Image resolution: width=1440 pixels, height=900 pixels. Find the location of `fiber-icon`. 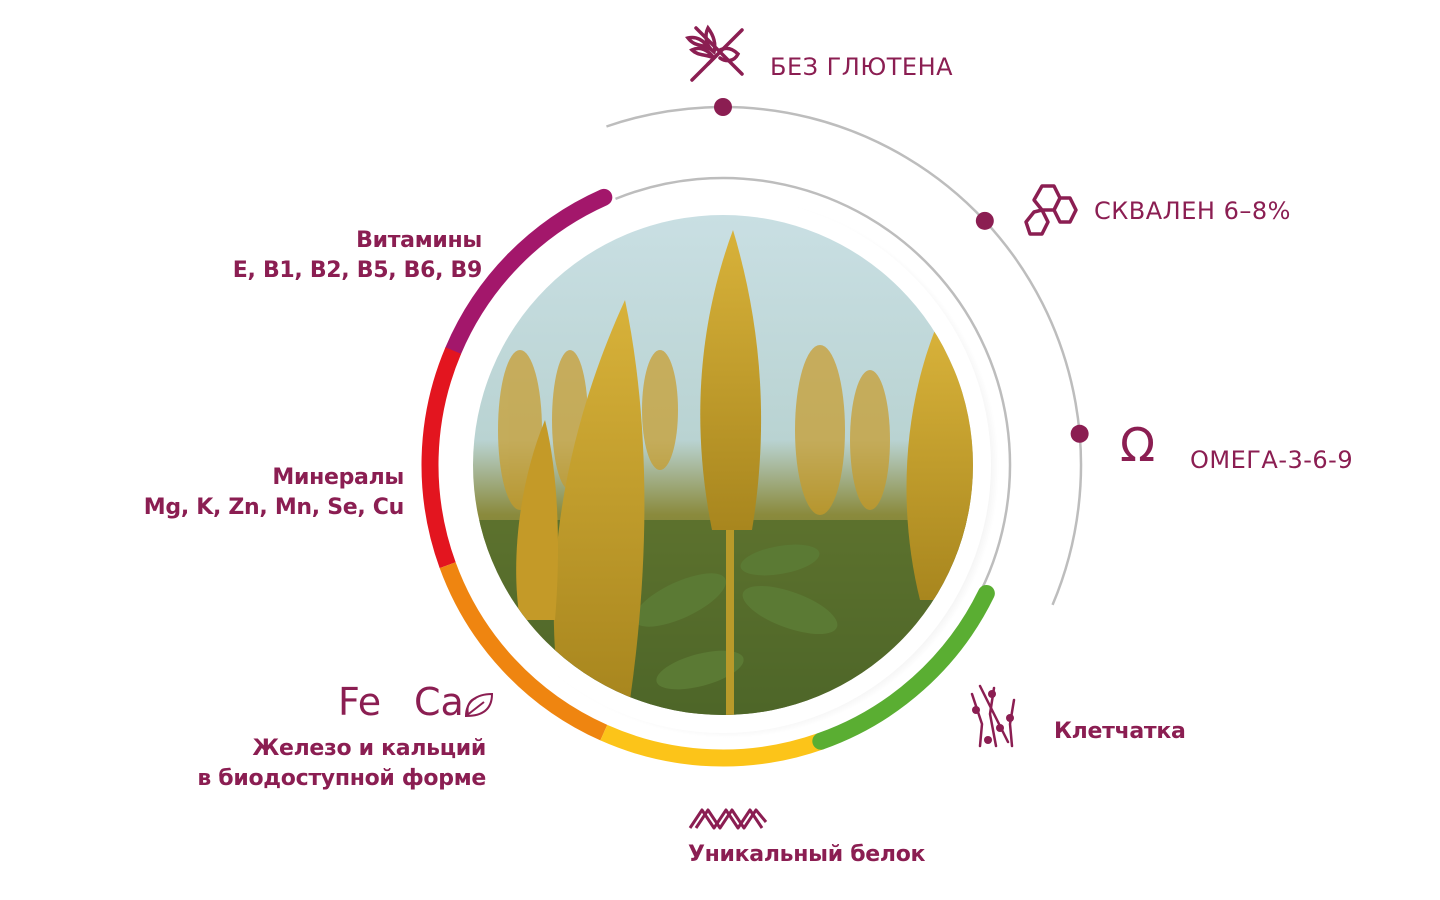

fiber-icon is located at coordinates (993, 716).